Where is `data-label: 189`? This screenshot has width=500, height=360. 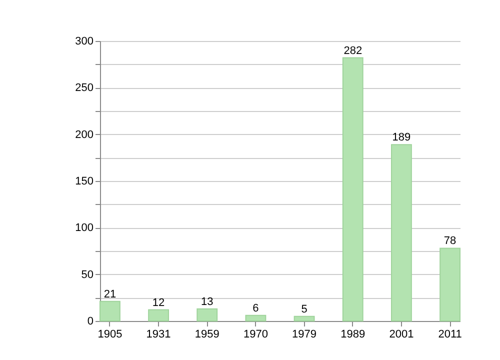 data-label: 189 is located at coordinates (401, 138).